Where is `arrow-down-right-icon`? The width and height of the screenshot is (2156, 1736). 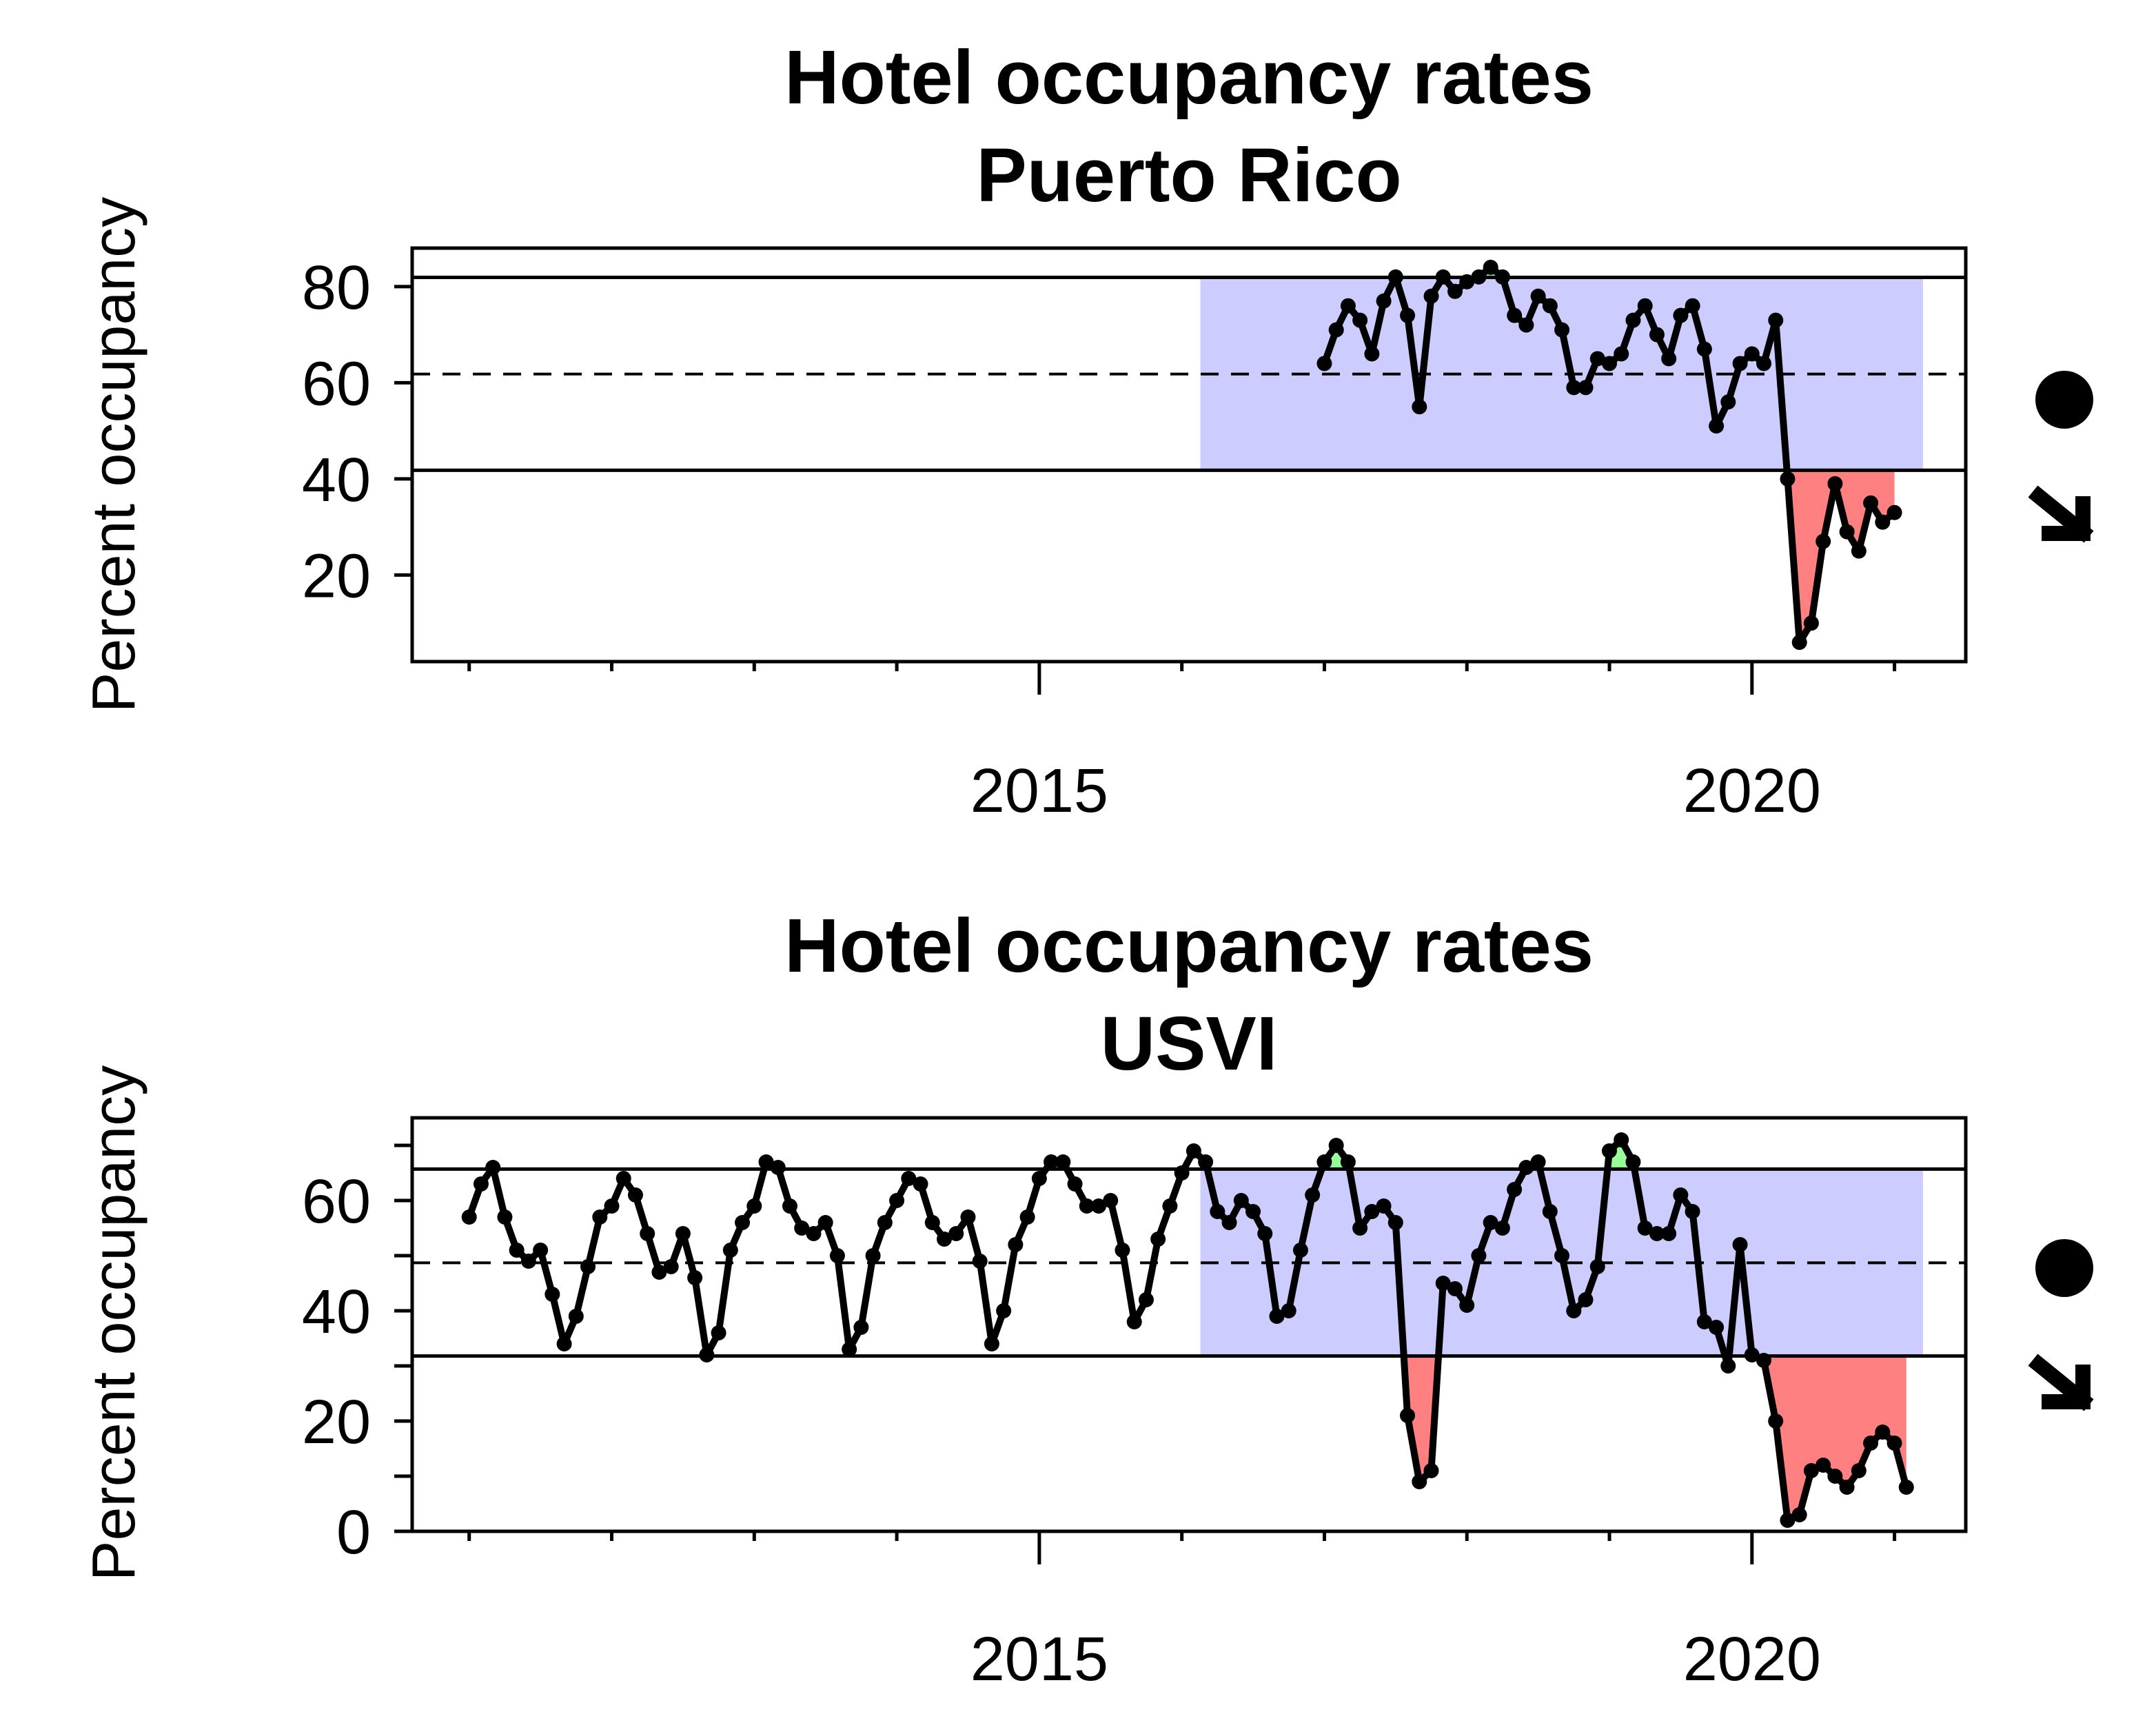 arrow-down-right-icon is located at coordinates (2061, 514).